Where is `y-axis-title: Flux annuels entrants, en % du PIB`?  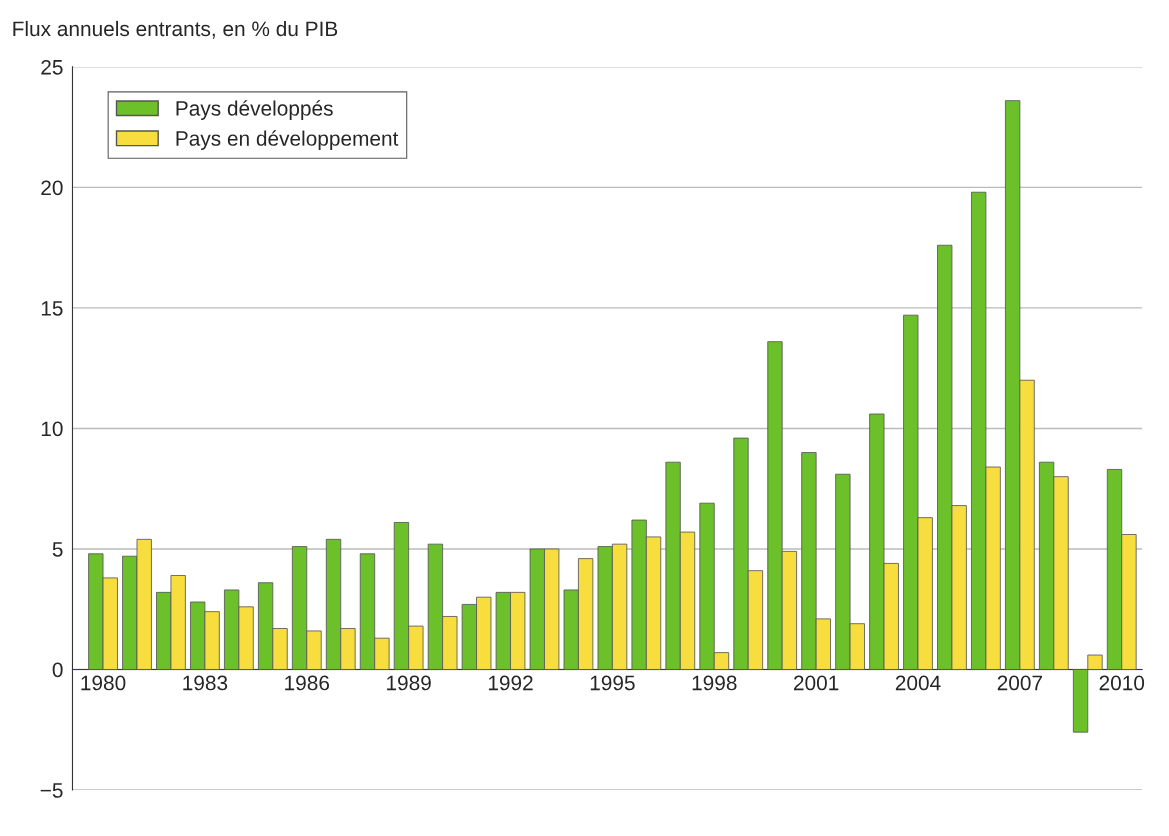 y-axis-title: Flux annuels entrants, en % du PIB is located at coordinates (175, 29).